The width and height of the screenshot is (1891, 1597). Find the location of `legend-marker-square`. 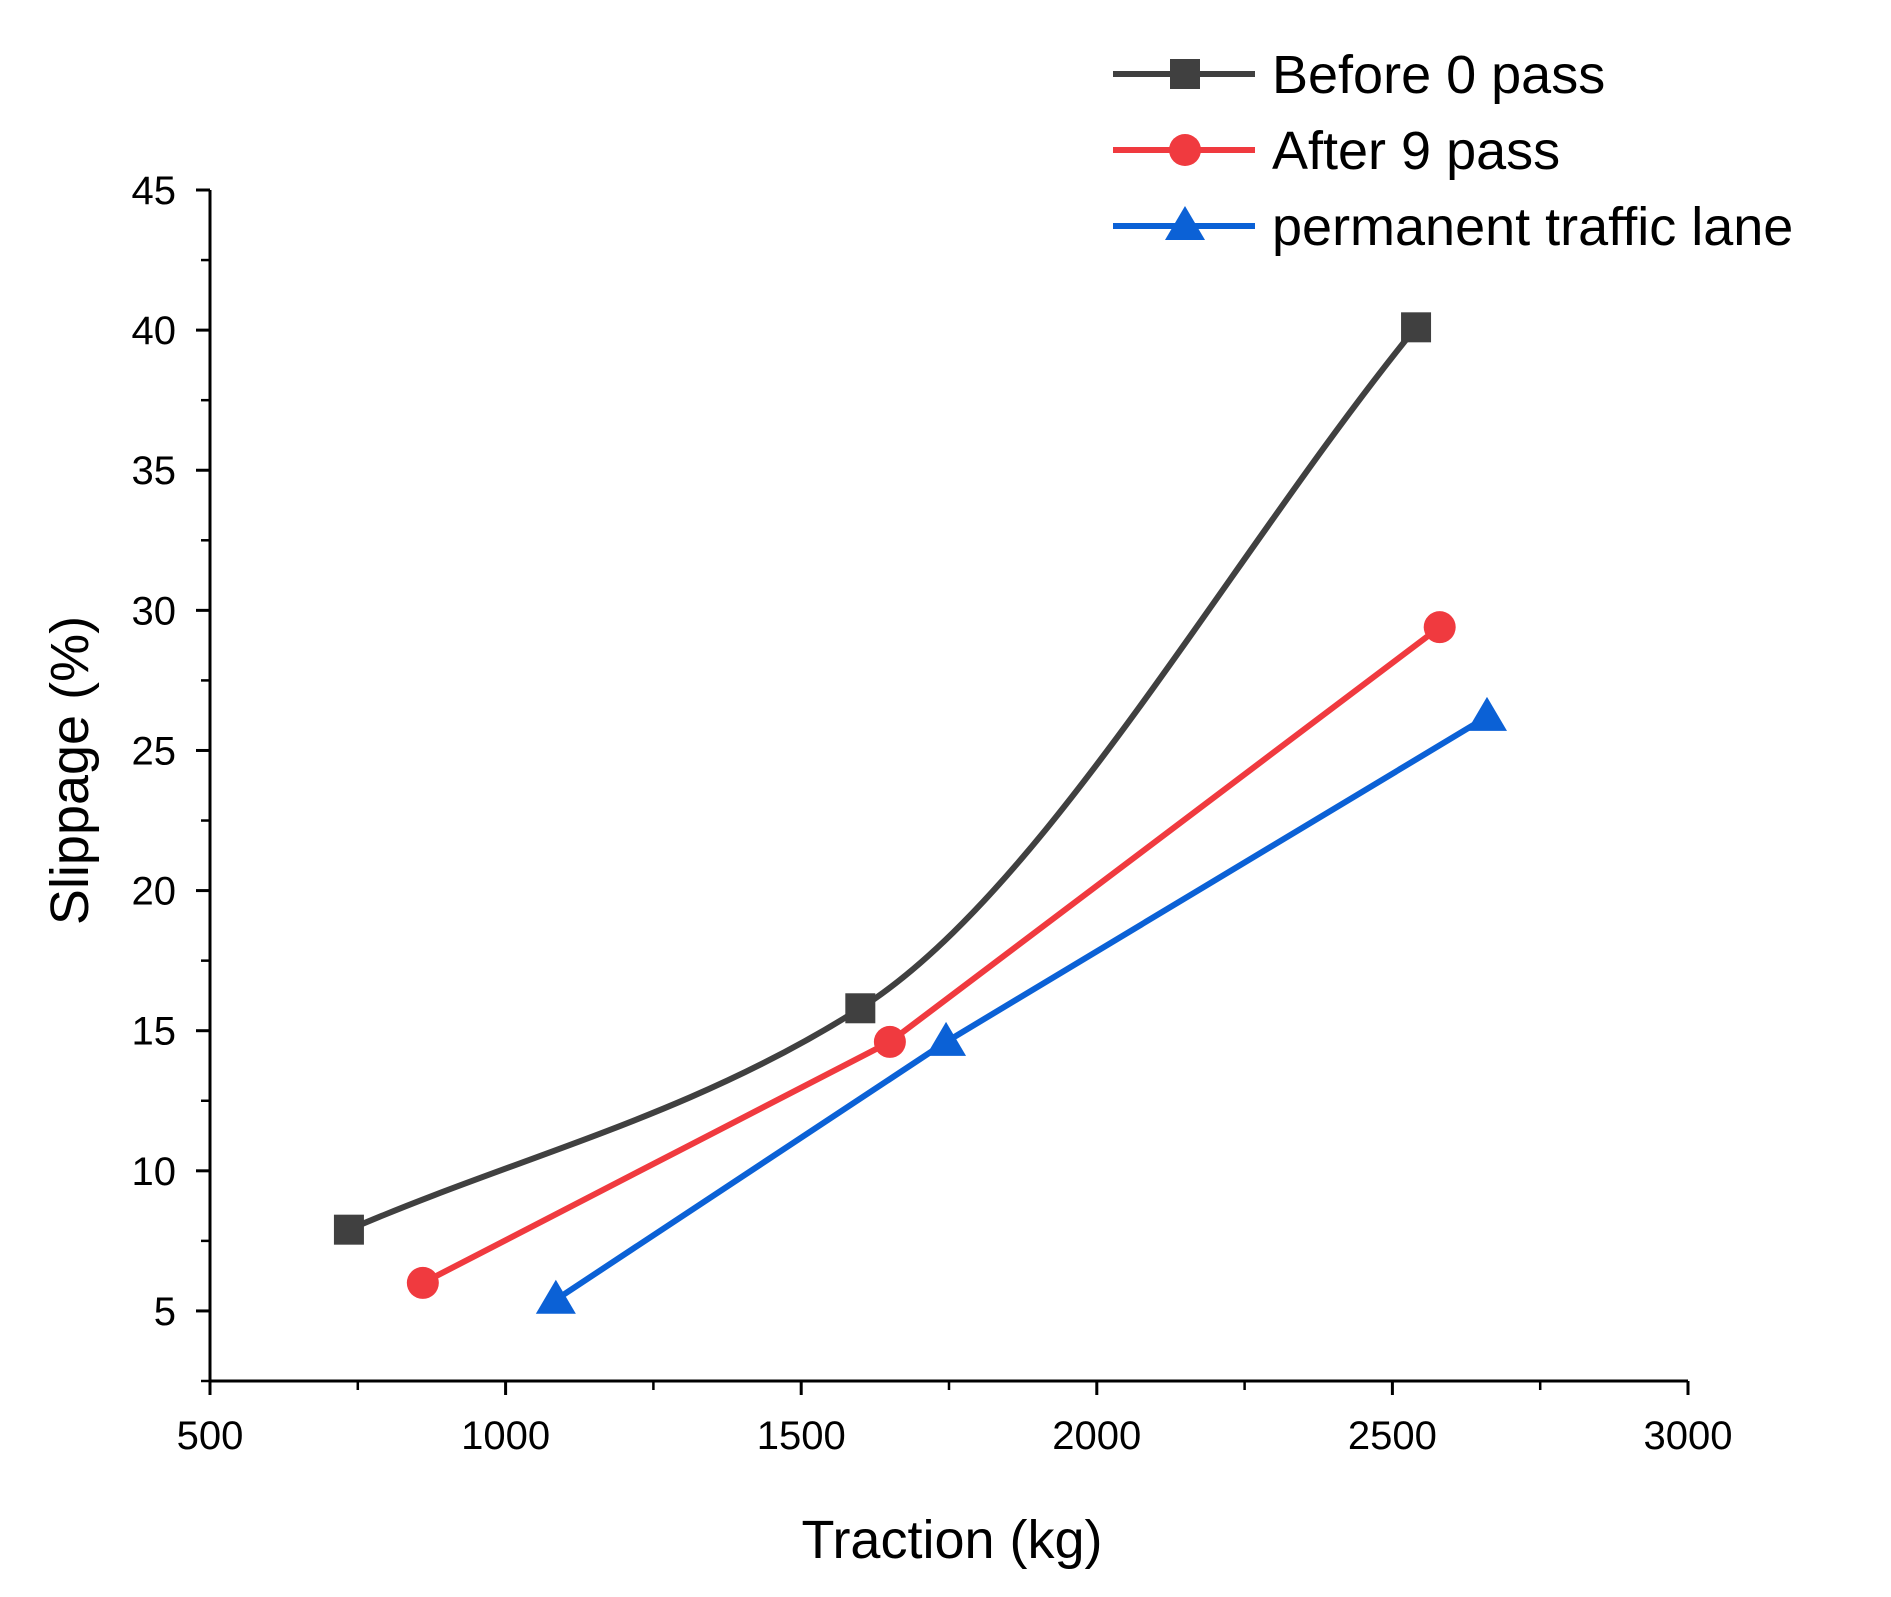

legend-marker-square is located at coordinates (1185, 74).